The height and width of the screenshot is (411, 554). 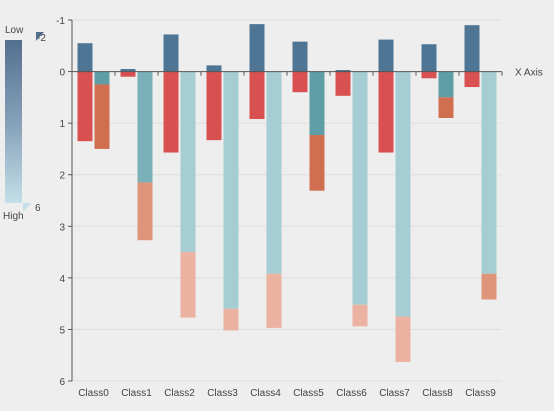 What do you see at coordinates (62, 227) in the screenshot?
I see `y-tick-label: 3` at bounding box center [62, 227].